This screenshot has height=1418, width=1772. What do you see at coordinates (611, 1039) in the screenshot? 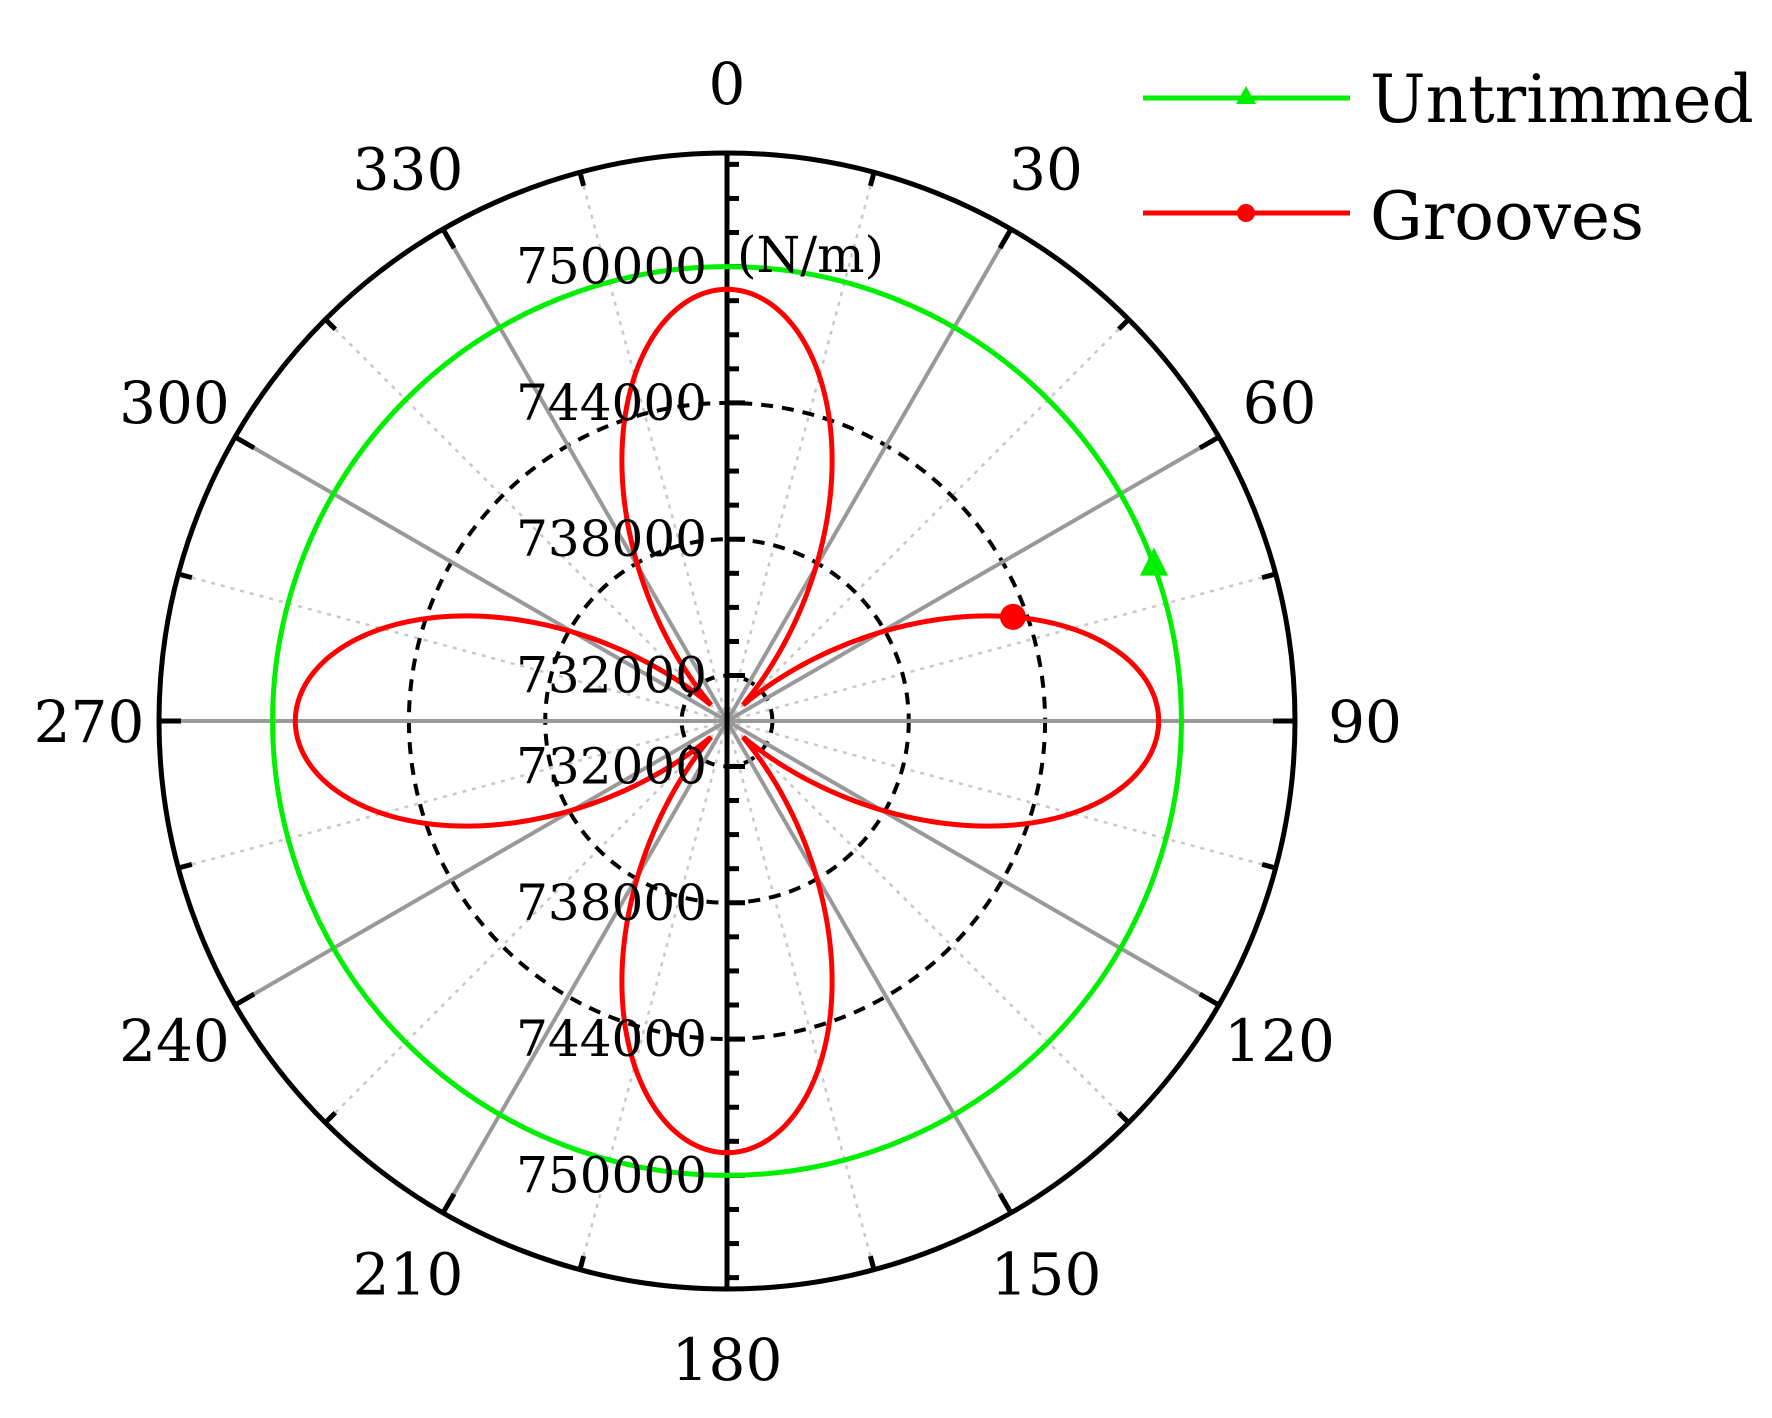
I see `radial-label-lower: 744000` at bounding box center [611, 1039].